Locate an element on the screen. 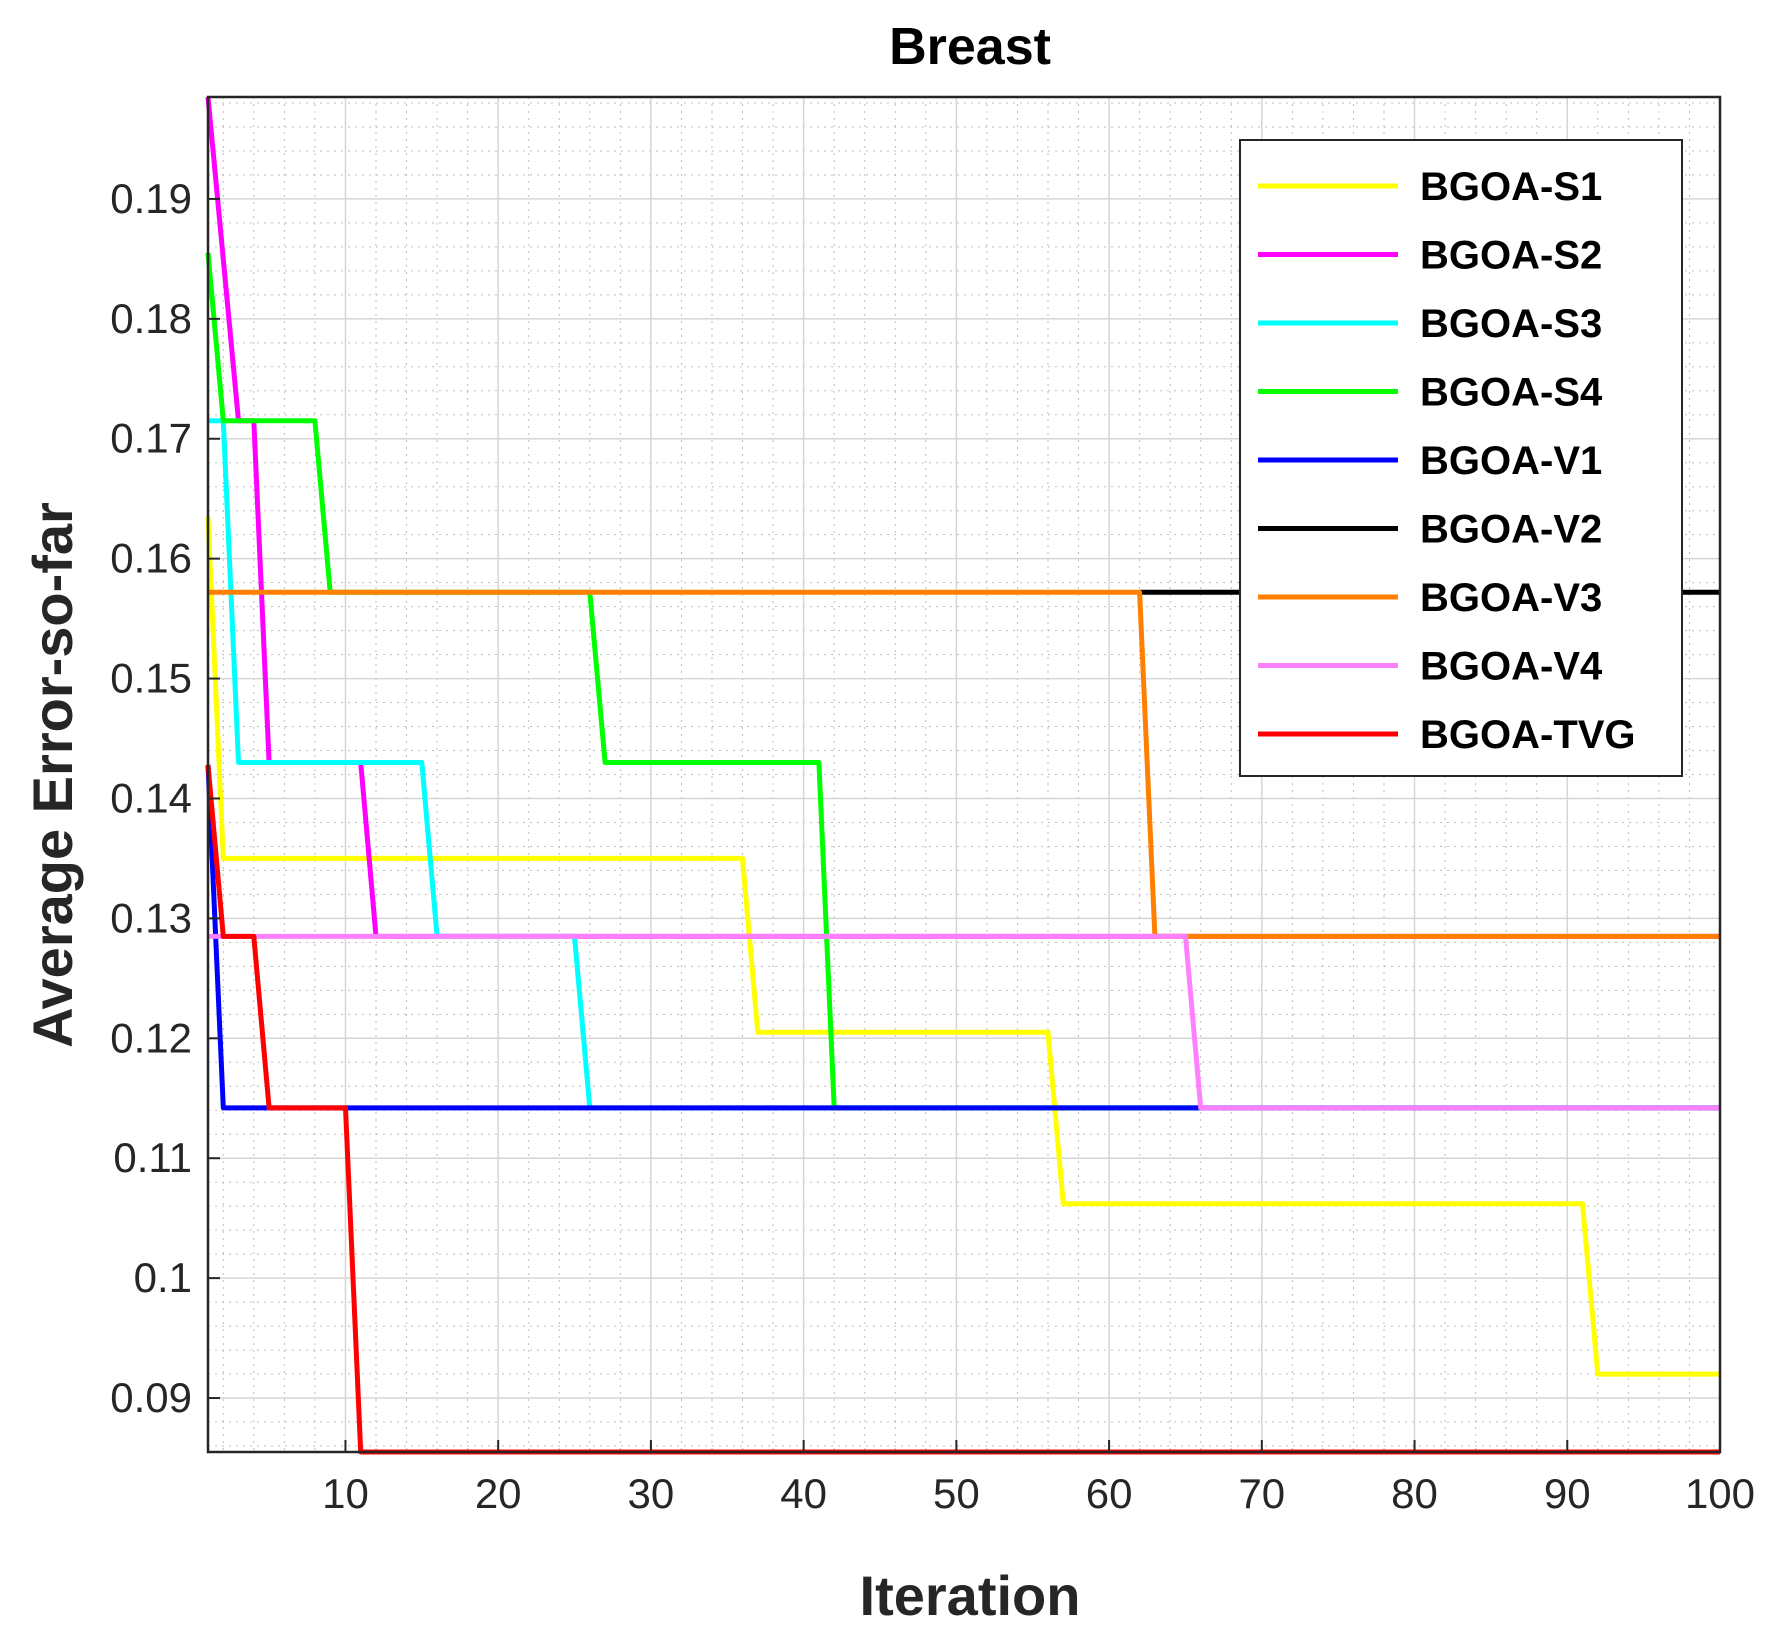  y-tick-label: 0.14 is located at coordinates (151, 797).